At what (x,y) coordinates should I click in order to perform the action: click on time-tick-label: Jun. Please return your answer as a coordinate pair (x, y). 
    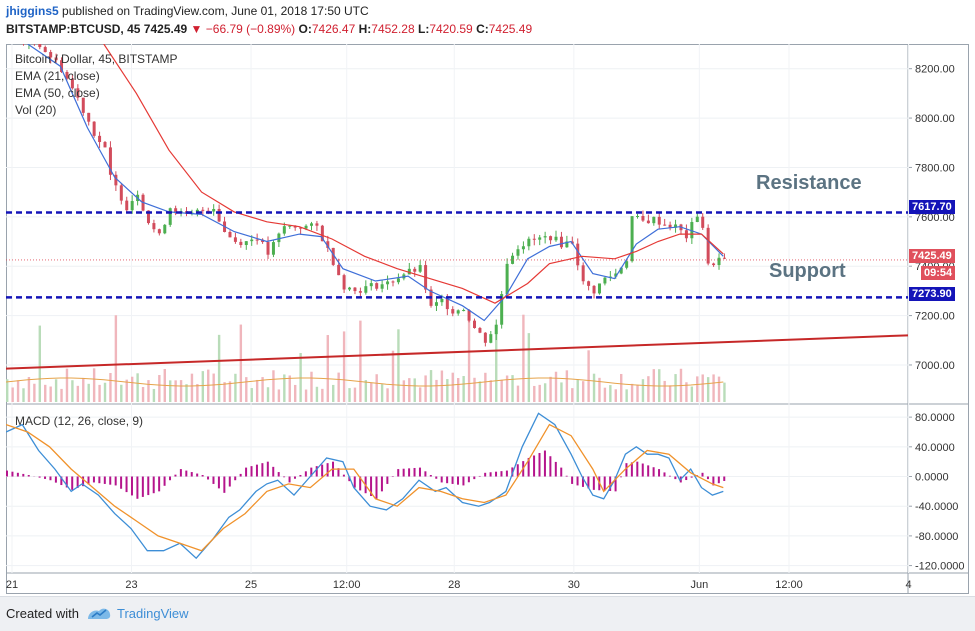
    Looking at the image, I should click on (699, 585).